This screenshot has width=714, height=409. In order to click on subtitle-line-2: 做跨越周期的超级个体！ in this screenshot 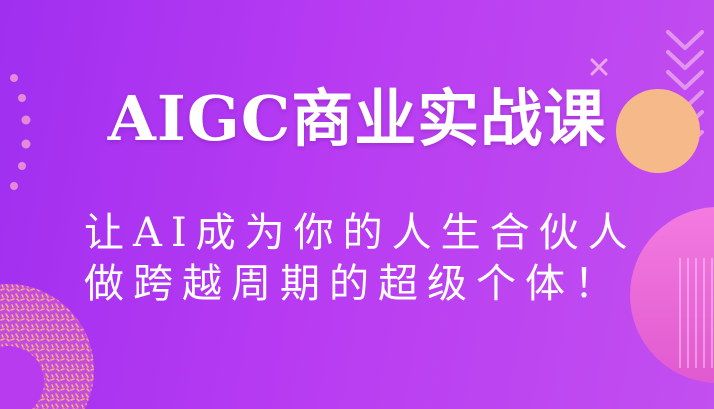, I will do `click(353, 284)`.